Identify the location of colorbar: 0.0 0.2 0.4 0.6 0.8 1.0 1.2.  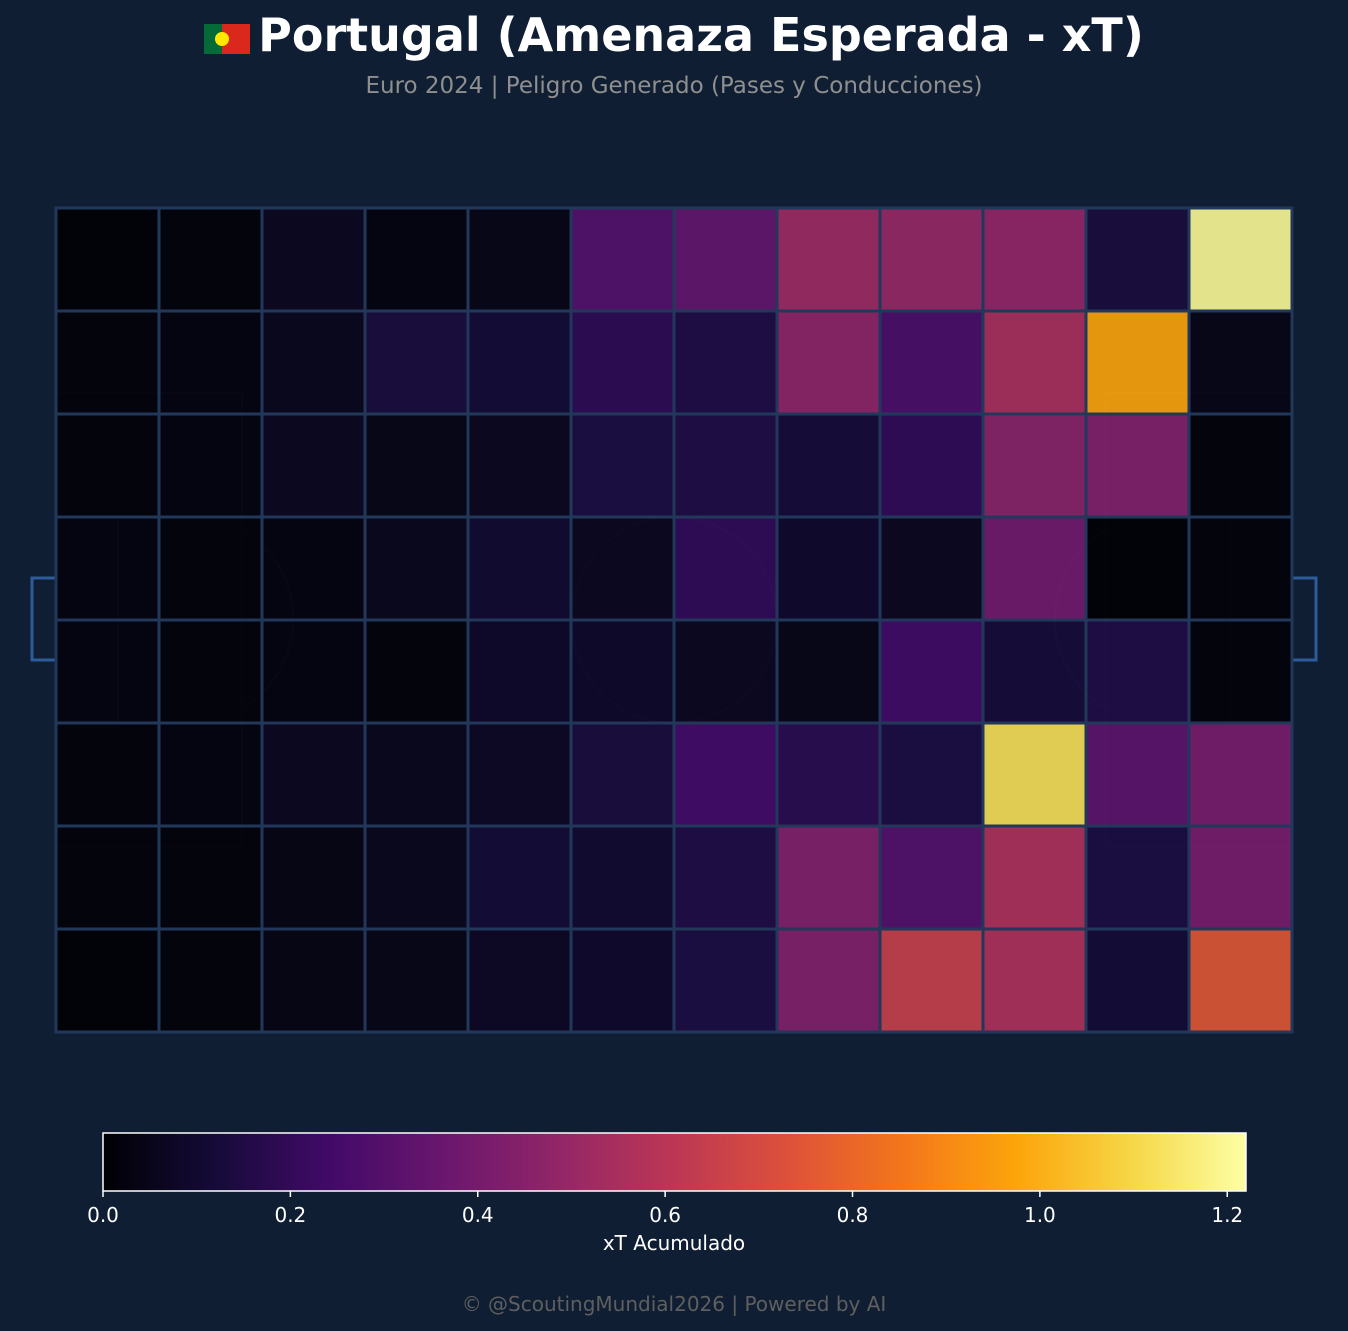
(667, 1179).